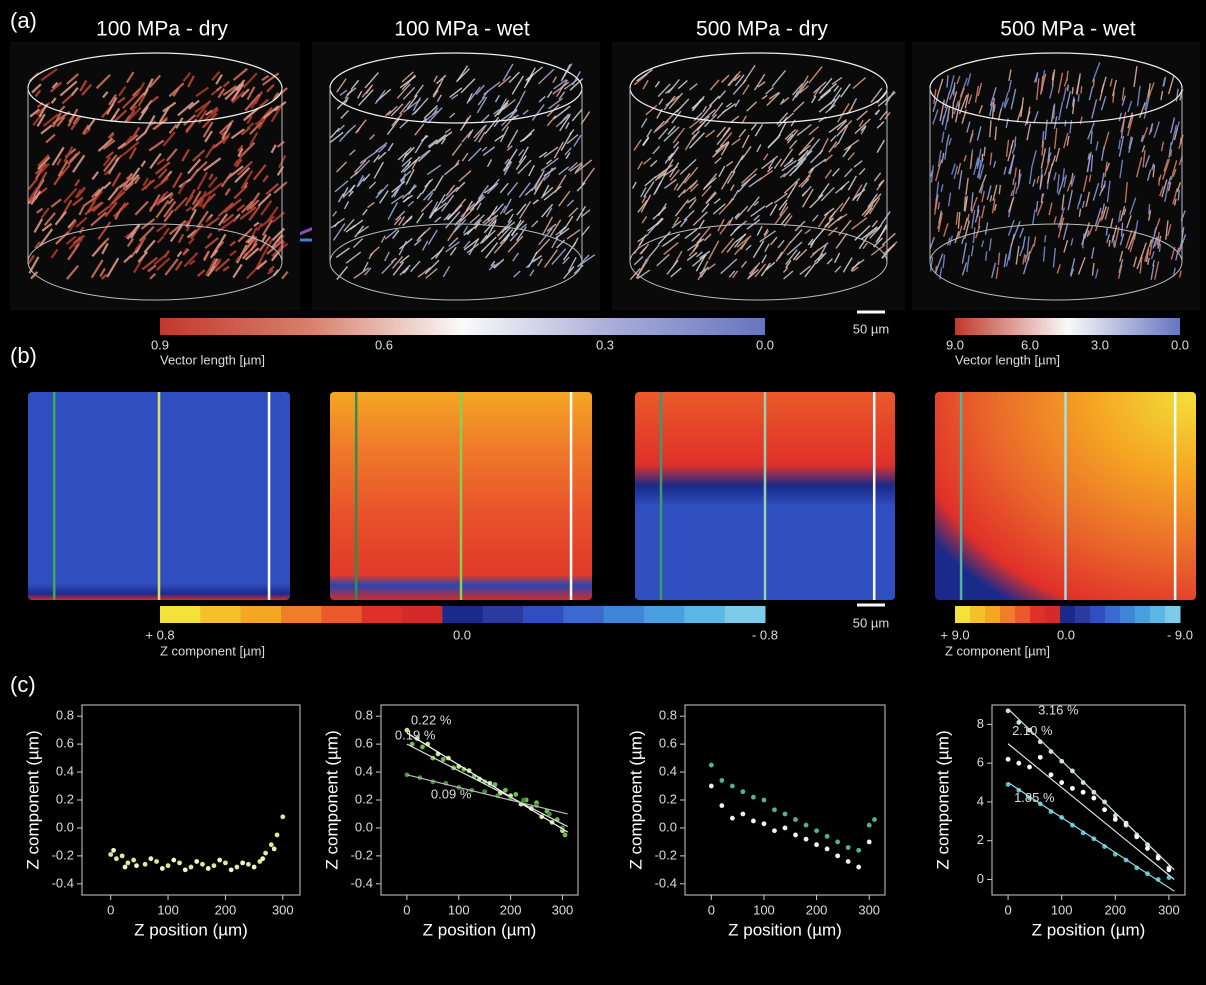 This screenshot has height=985, width=1206. What do you see at coordinates (954, 634) in the screenshot?
I see `colorbar-tick: + 9.0` at bounding box center [954, 634].